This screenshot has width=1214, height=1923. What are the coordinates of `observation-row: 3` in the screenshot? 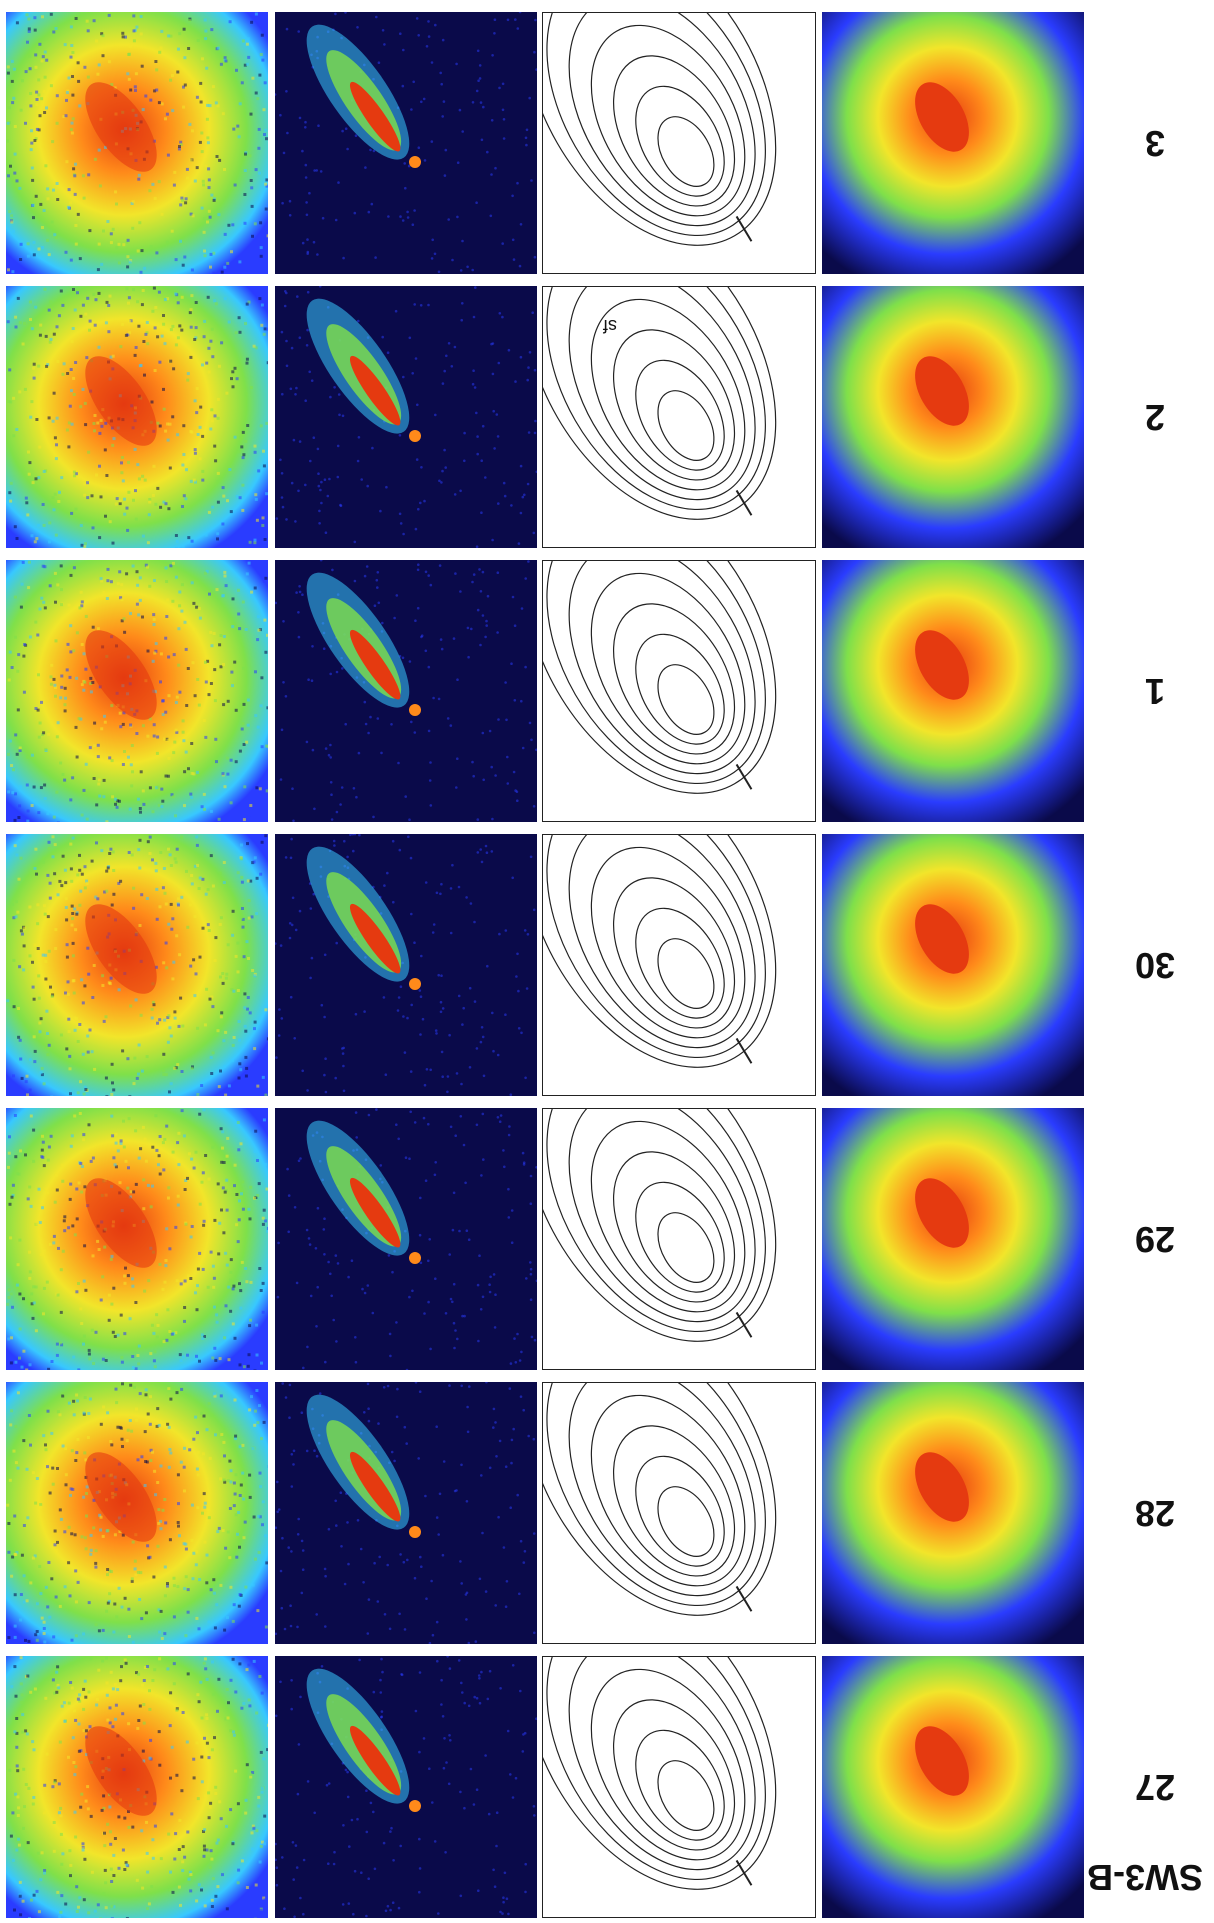 It's located at (607, 143).